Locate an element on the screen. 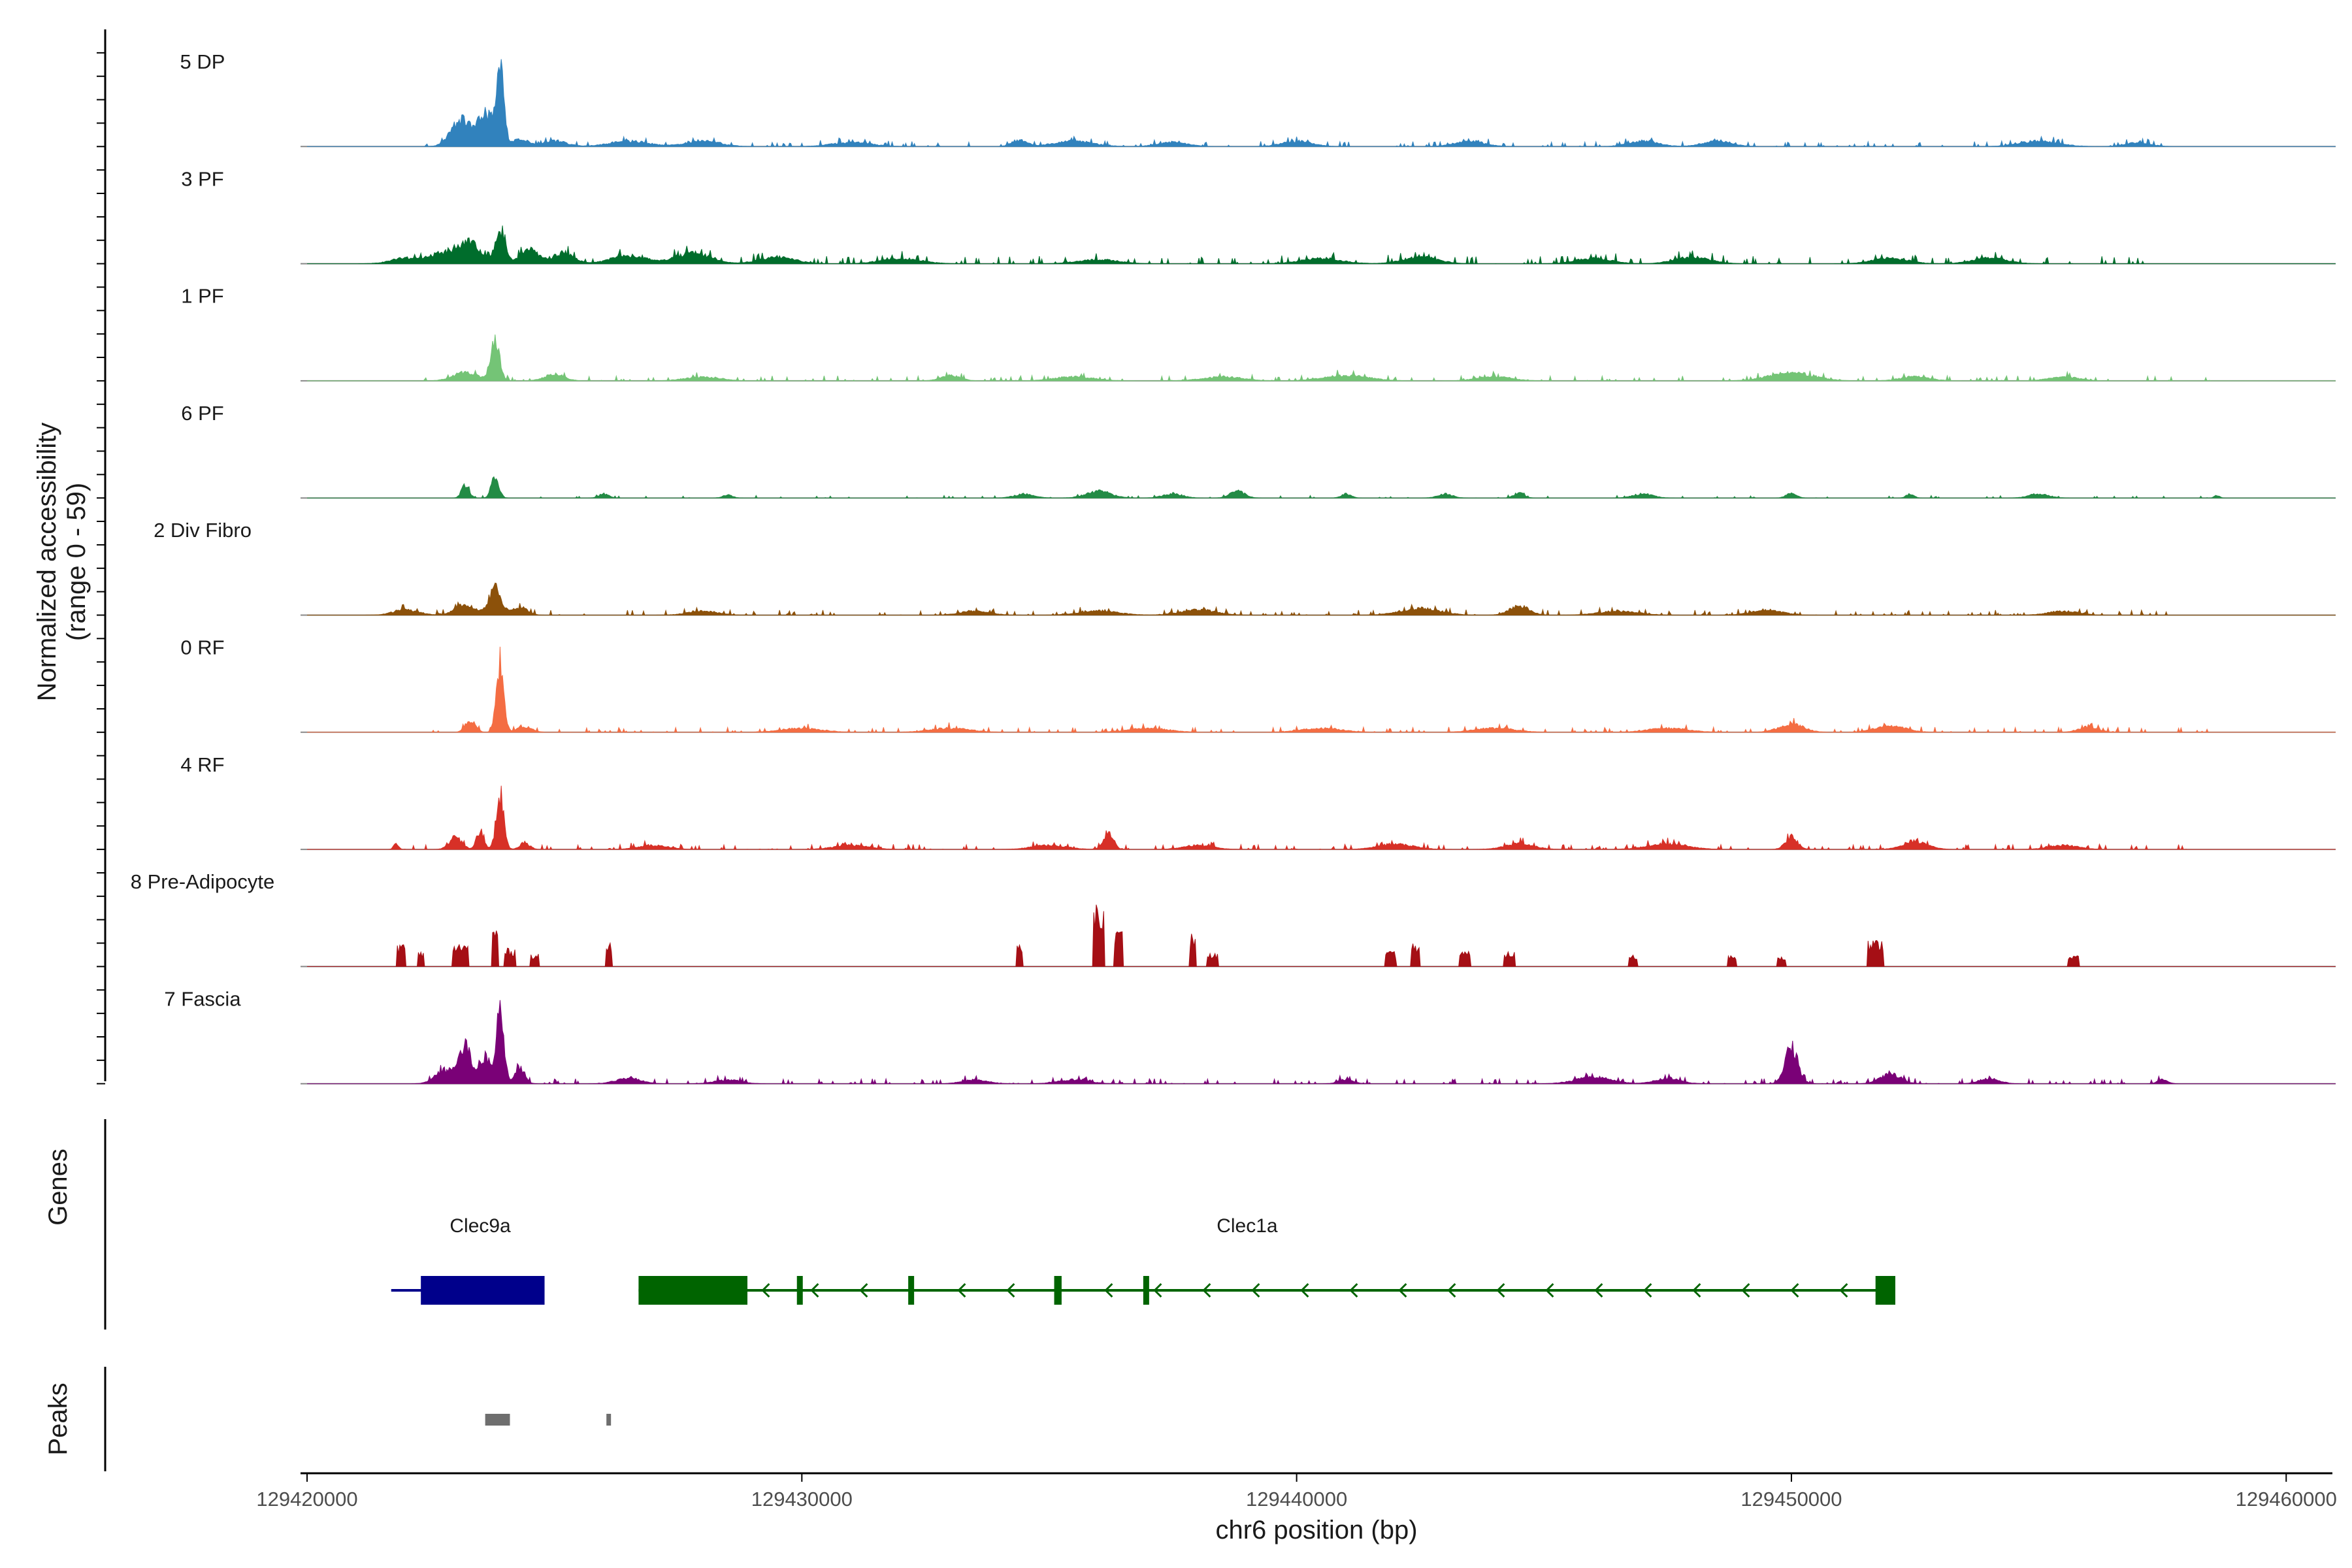 Image resolution: width=2352 pixels, height=1568 pixels. gene-label: Clec1a is located at coordinates (1247, 1226).